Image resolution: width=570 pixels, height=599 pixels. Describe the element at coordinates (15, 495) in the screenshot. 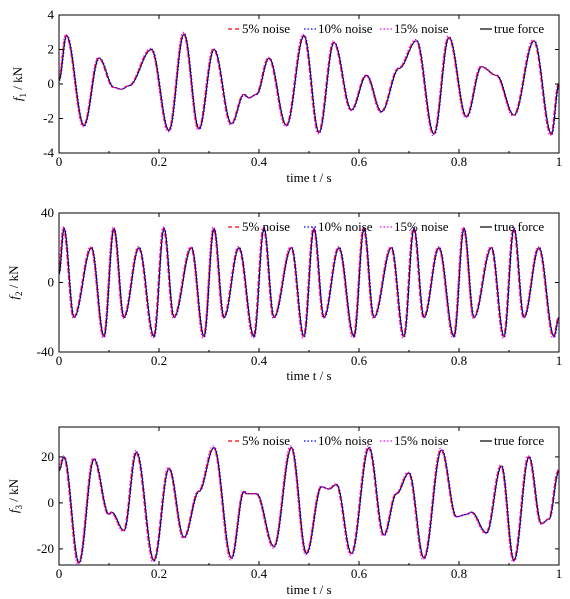

I see `y-axis-label: f3 / kN` at that location.